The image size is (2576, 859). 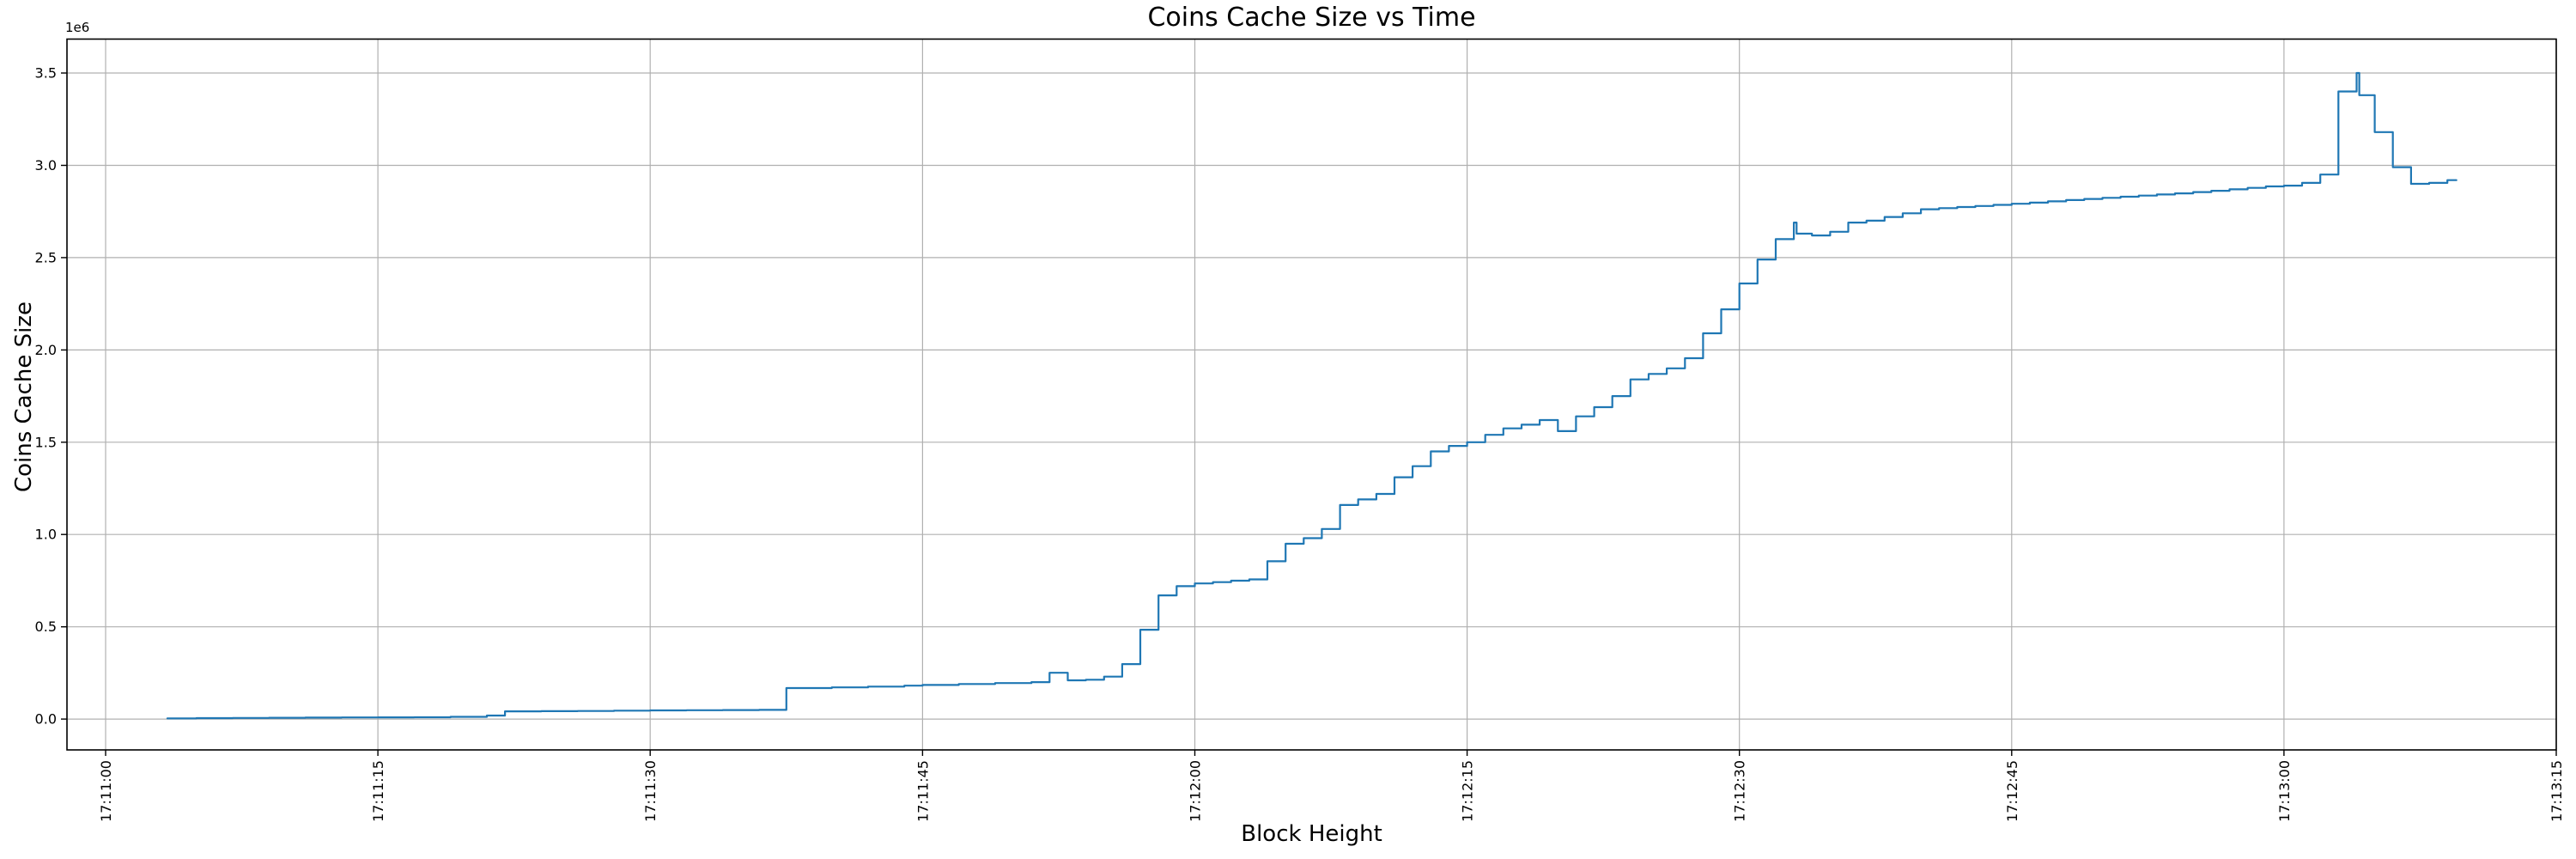 I want to click on x-tick-label: 17:11:45, so click(x=922, y=791).